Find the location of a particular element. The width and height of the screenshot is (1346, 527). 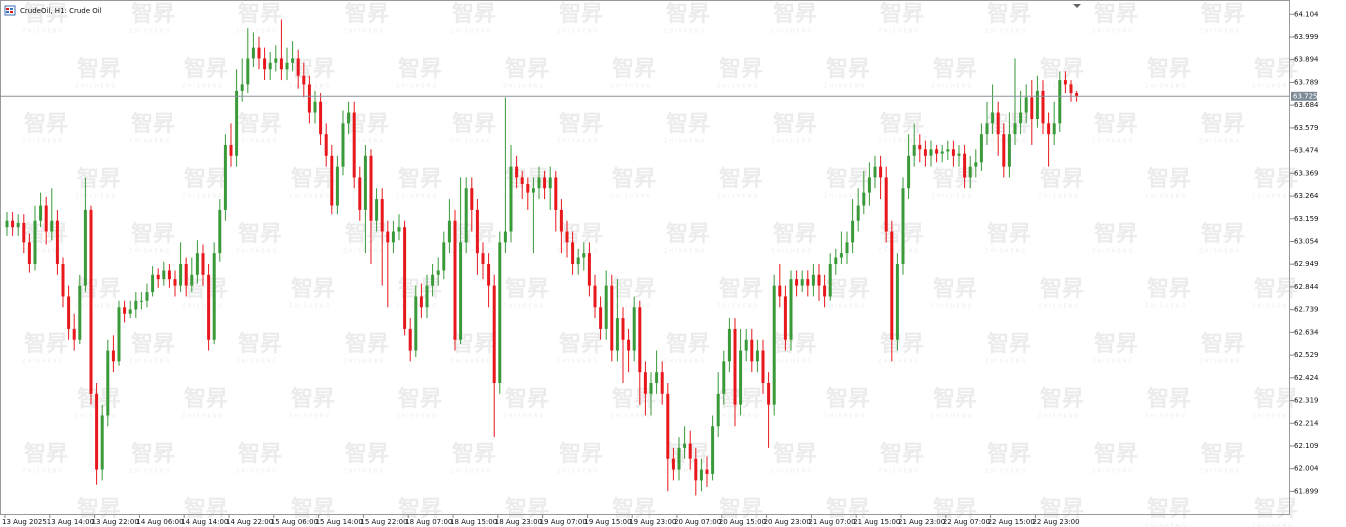

y-tick-label: 62.109 is located at coordinates (1306, 446).